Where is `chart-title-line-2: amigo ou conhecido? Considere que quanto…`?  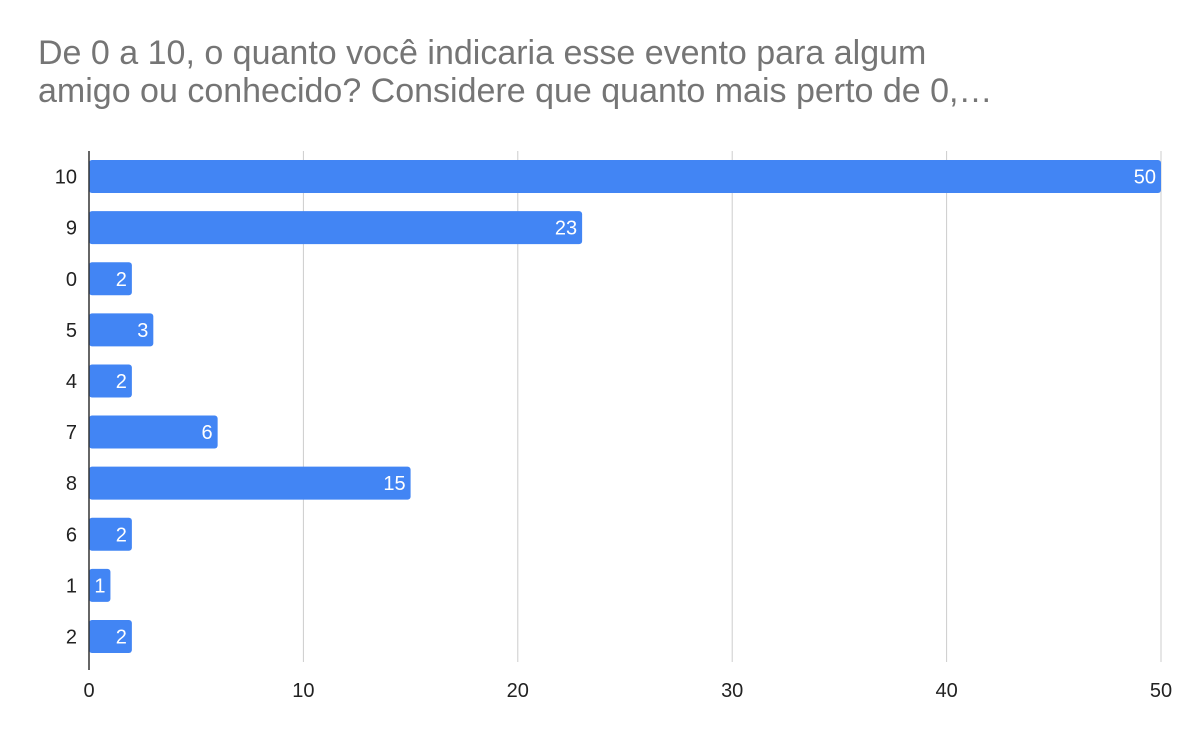
chart-title-line-2: amigo ou conhecido? Considere que quanto… is located at coordinates (515, 91).